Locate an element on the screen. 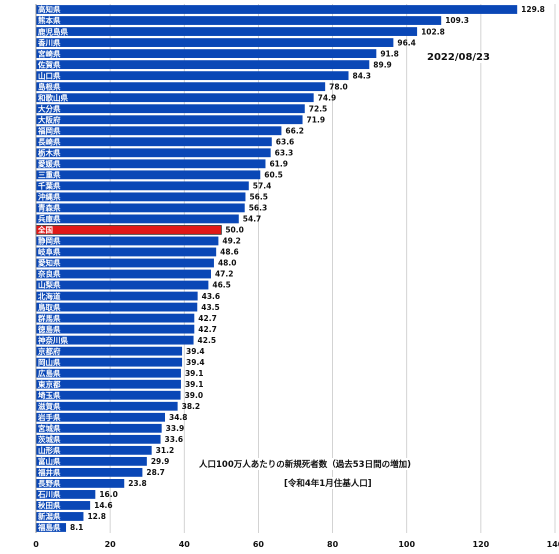  value-label: 34.8 is located at coordinates (178, 417).